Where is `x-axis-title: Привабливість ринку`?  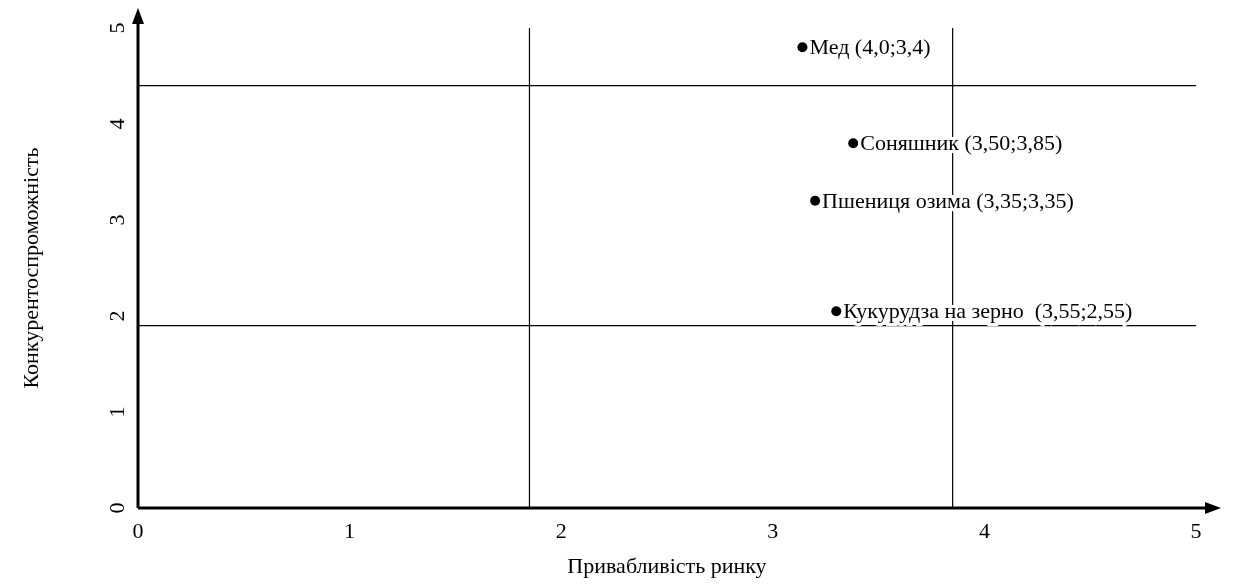
x-axis-title: Привабливість ринку is located at coordinates (667, 565).